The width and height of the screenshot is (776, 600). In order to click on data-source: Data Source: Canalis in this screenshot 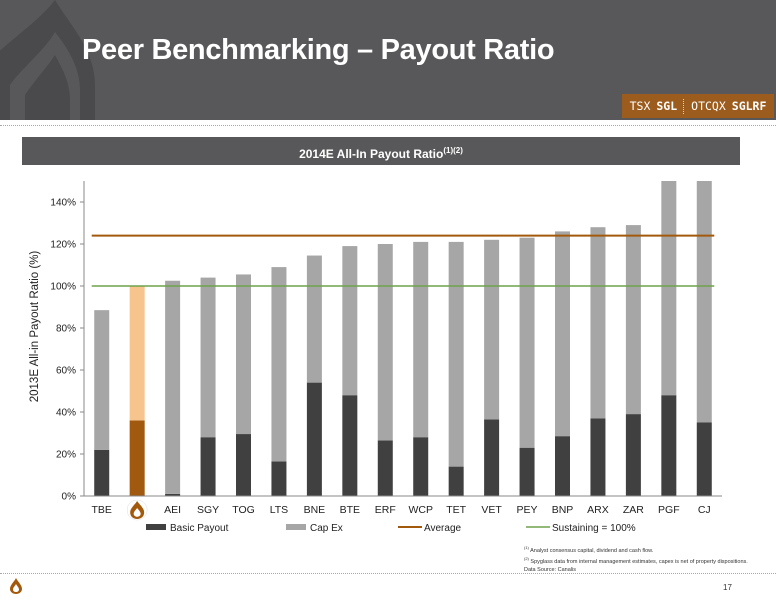, I will do `click(550, 569)`.